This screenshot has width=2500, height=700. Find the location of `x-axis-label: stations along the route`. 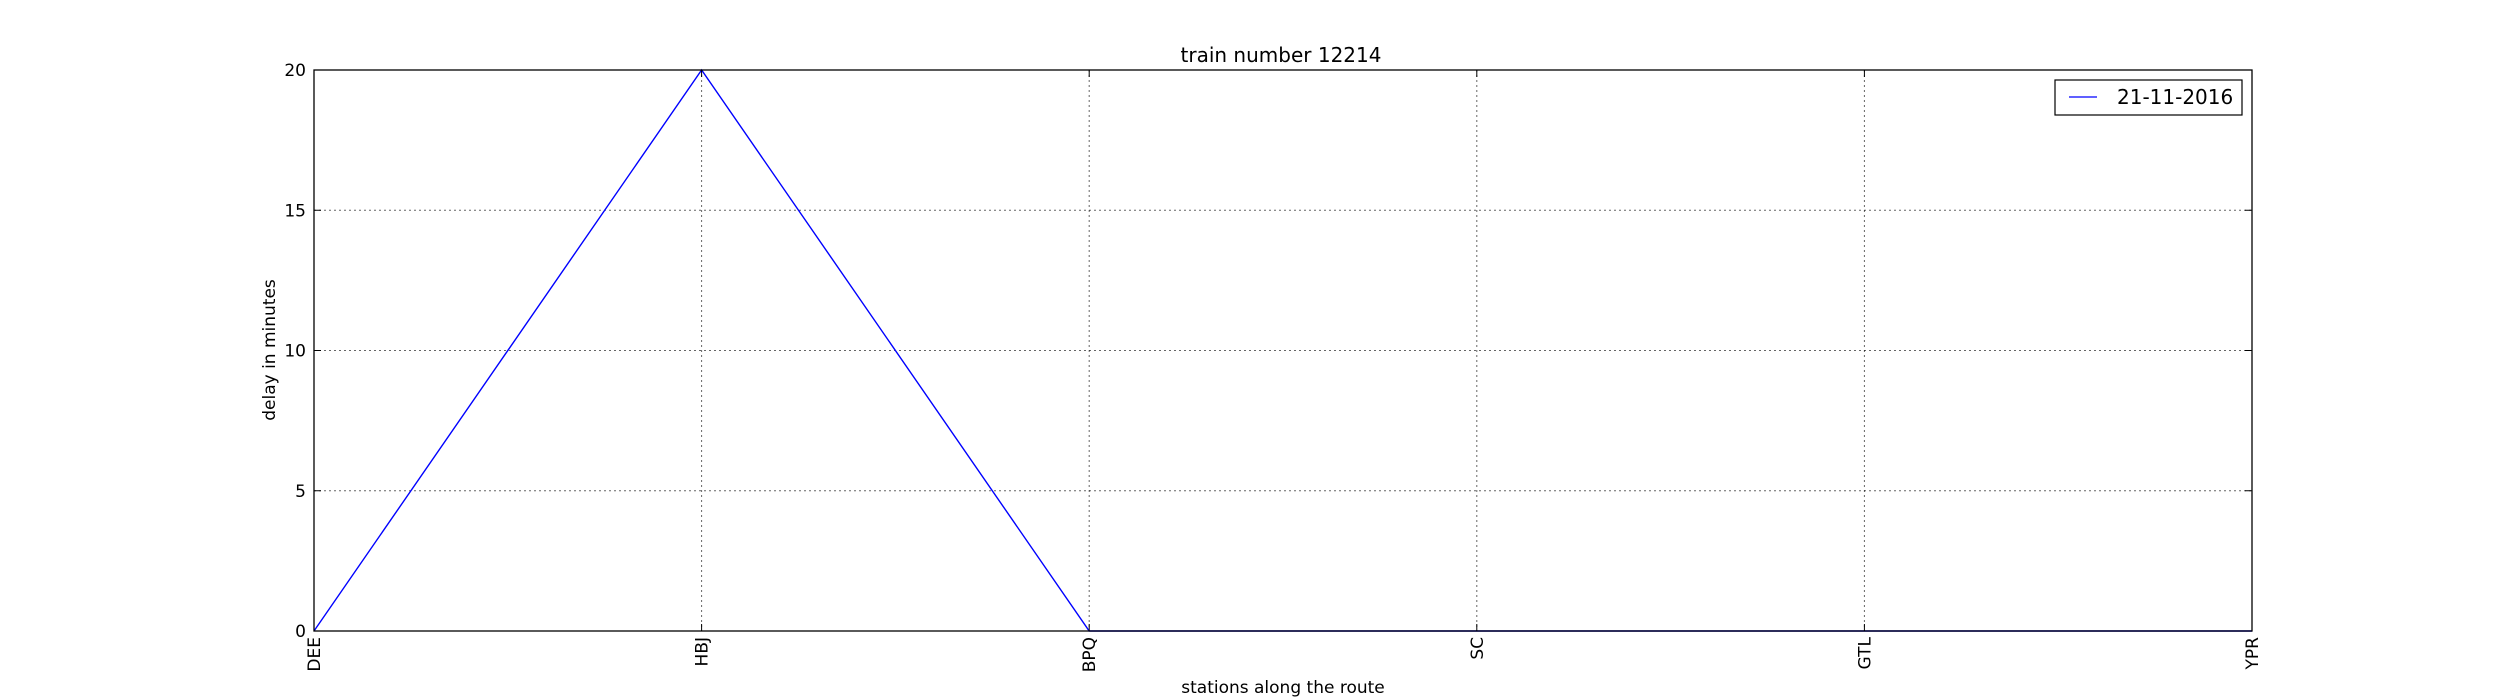

x-axis-label: stations along the route is located at coordinates (1283, 688).